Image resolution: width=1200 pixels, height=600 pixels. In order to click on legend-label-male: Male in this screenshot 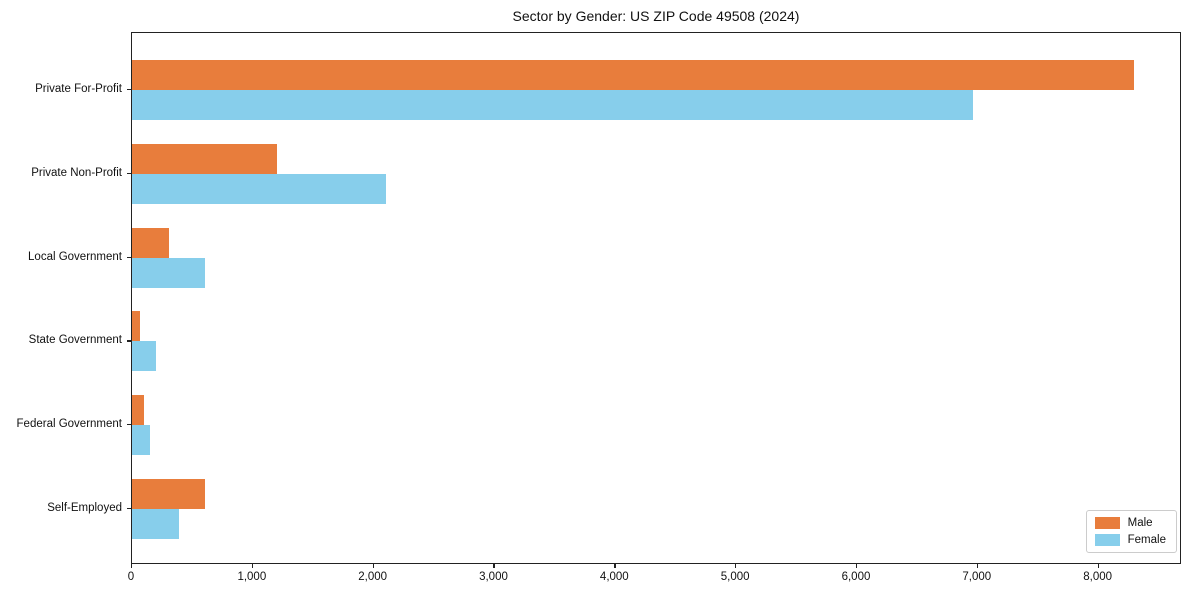, I will do `click(1140, 523)`.